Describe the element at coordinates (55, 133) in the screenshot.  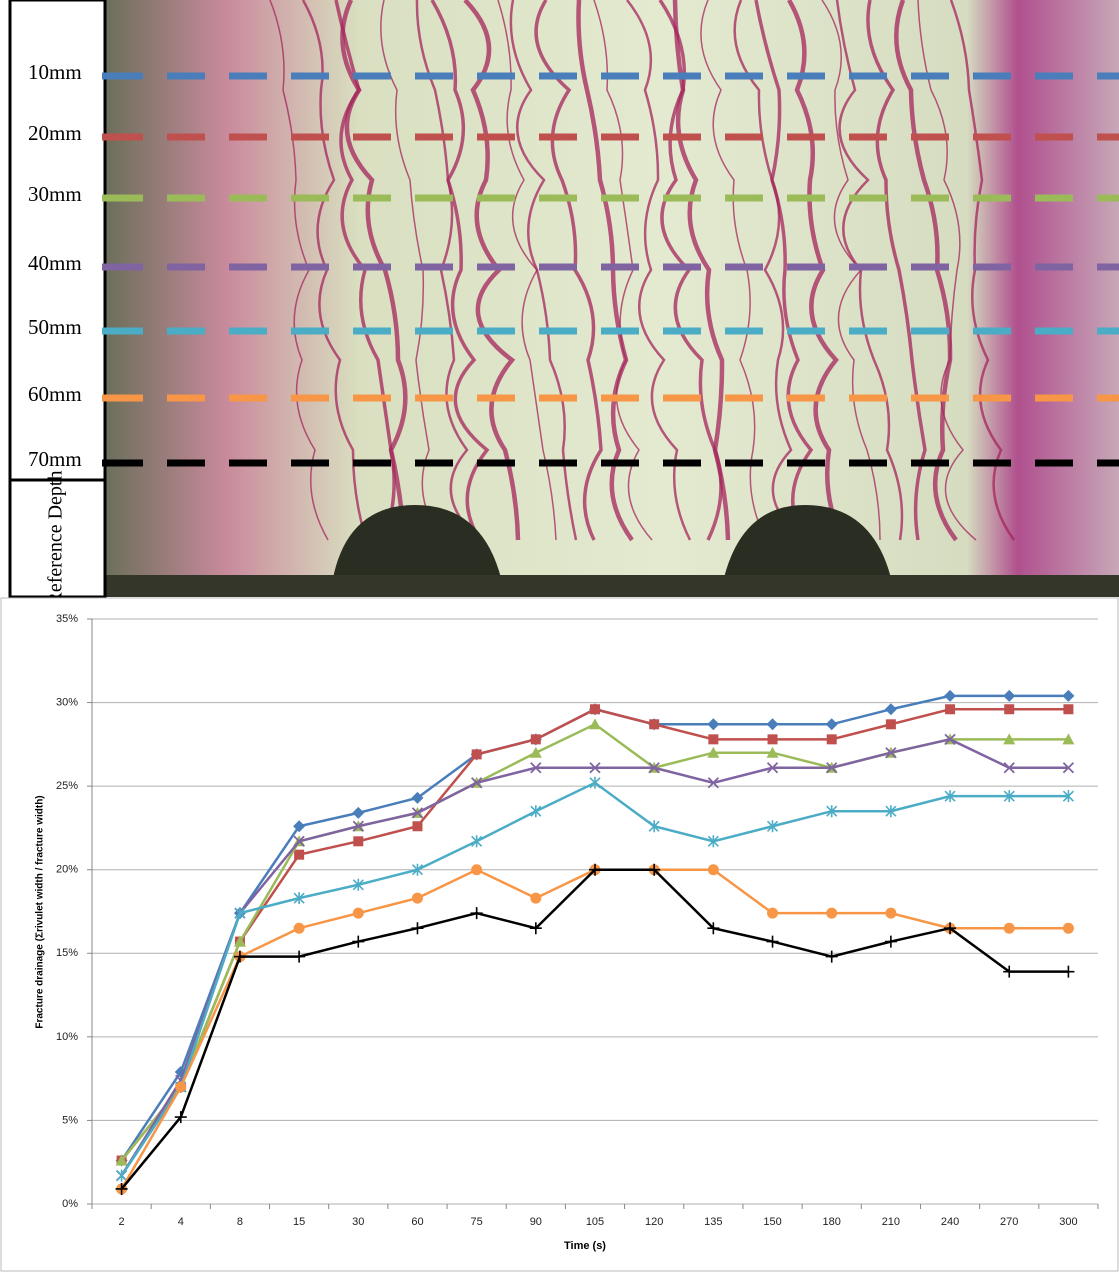
I see `depth-label: 20mm` at that location.